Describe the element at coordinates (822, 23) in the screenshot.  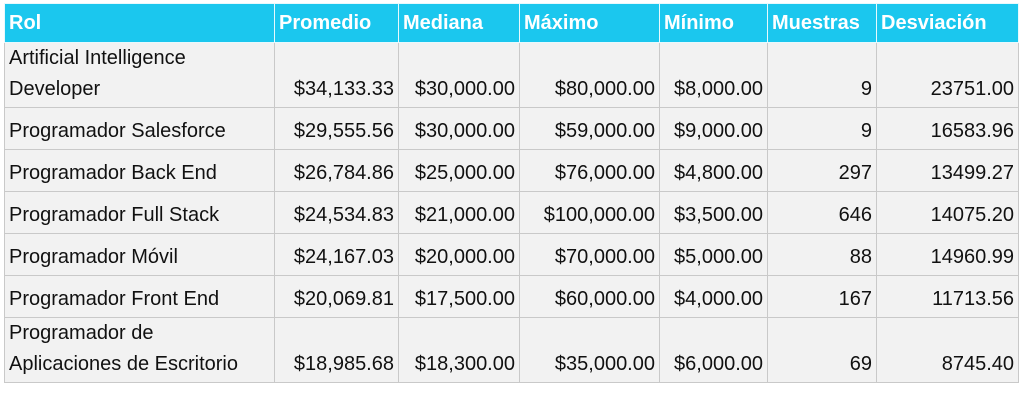
I see `column-header-muestras: Muestras` at that location.